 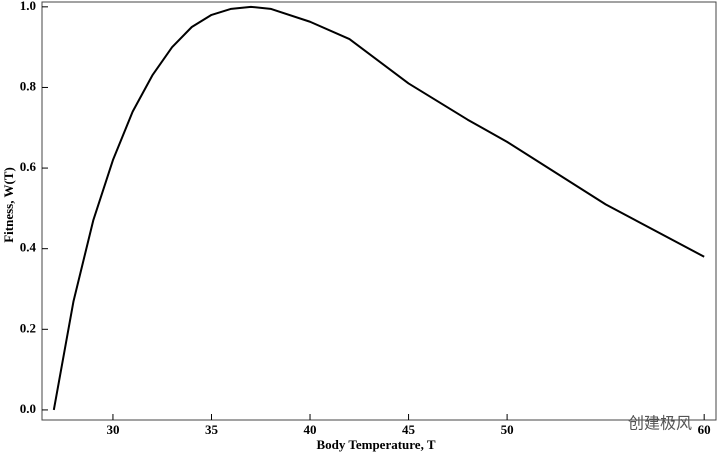 I want to click on y-axis-label: Fitness, W(T), so click(x=8, y=205).